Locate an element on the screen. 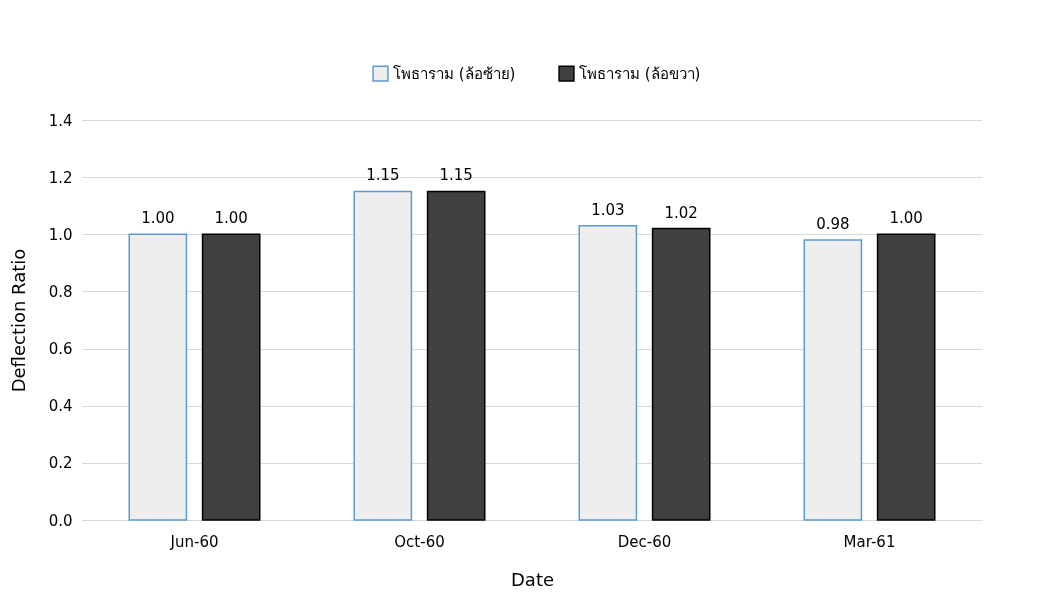 The height and width of the screenshot is (613, 1051). y-tick-label: 1.4 is located at coordinates (60, 120).